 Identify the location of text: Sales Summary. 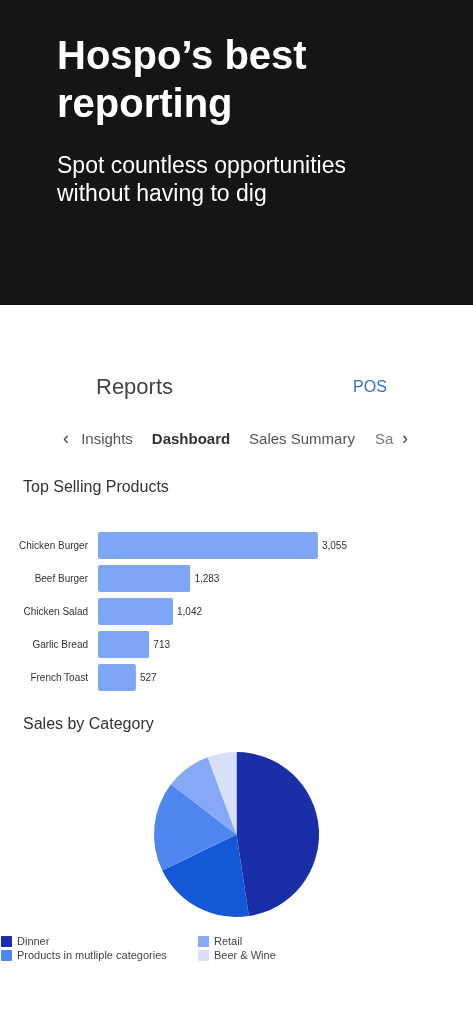
(302, 438).